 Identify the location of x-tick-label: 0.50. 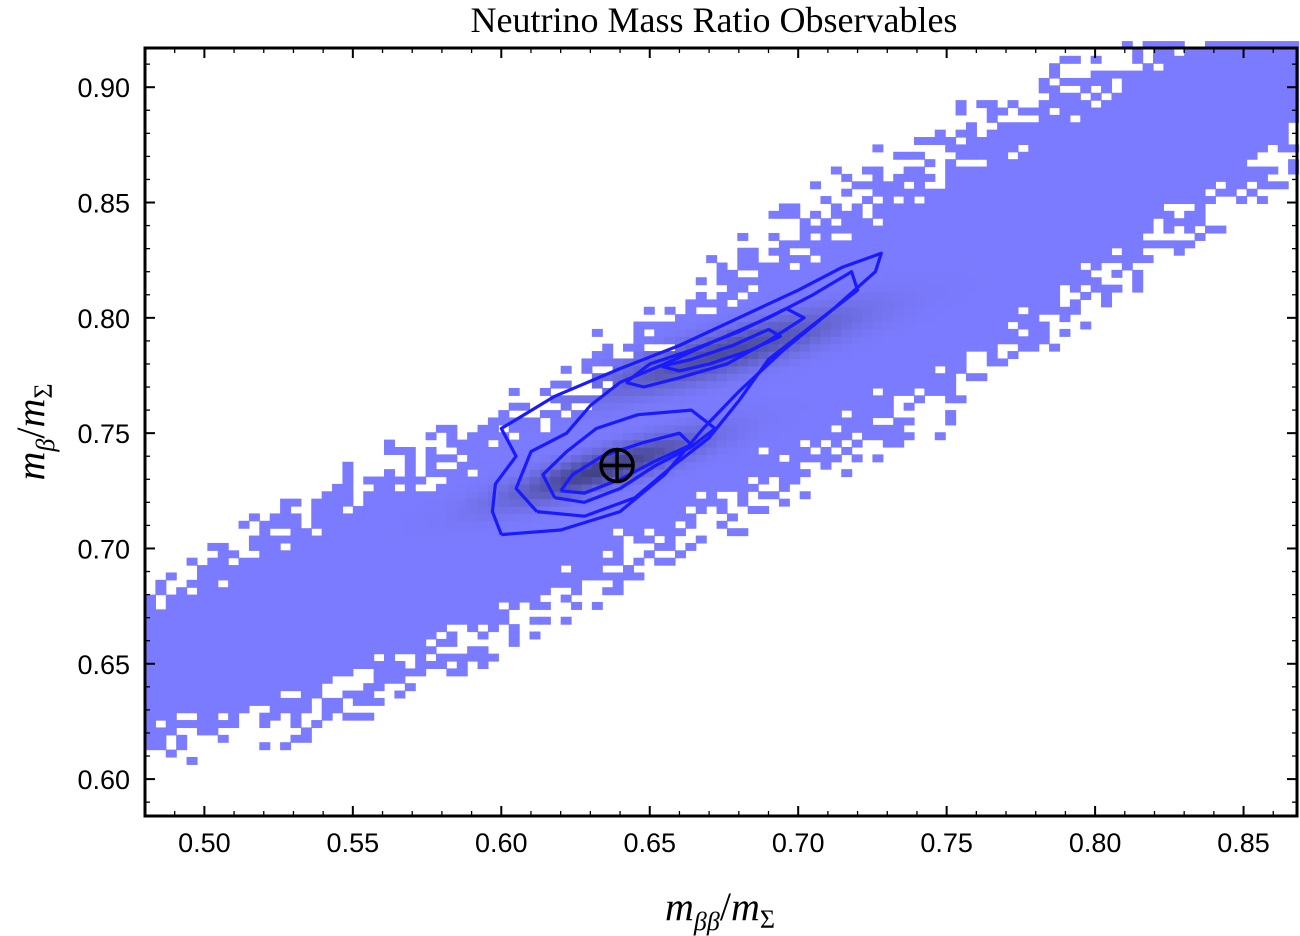
(204, 843).